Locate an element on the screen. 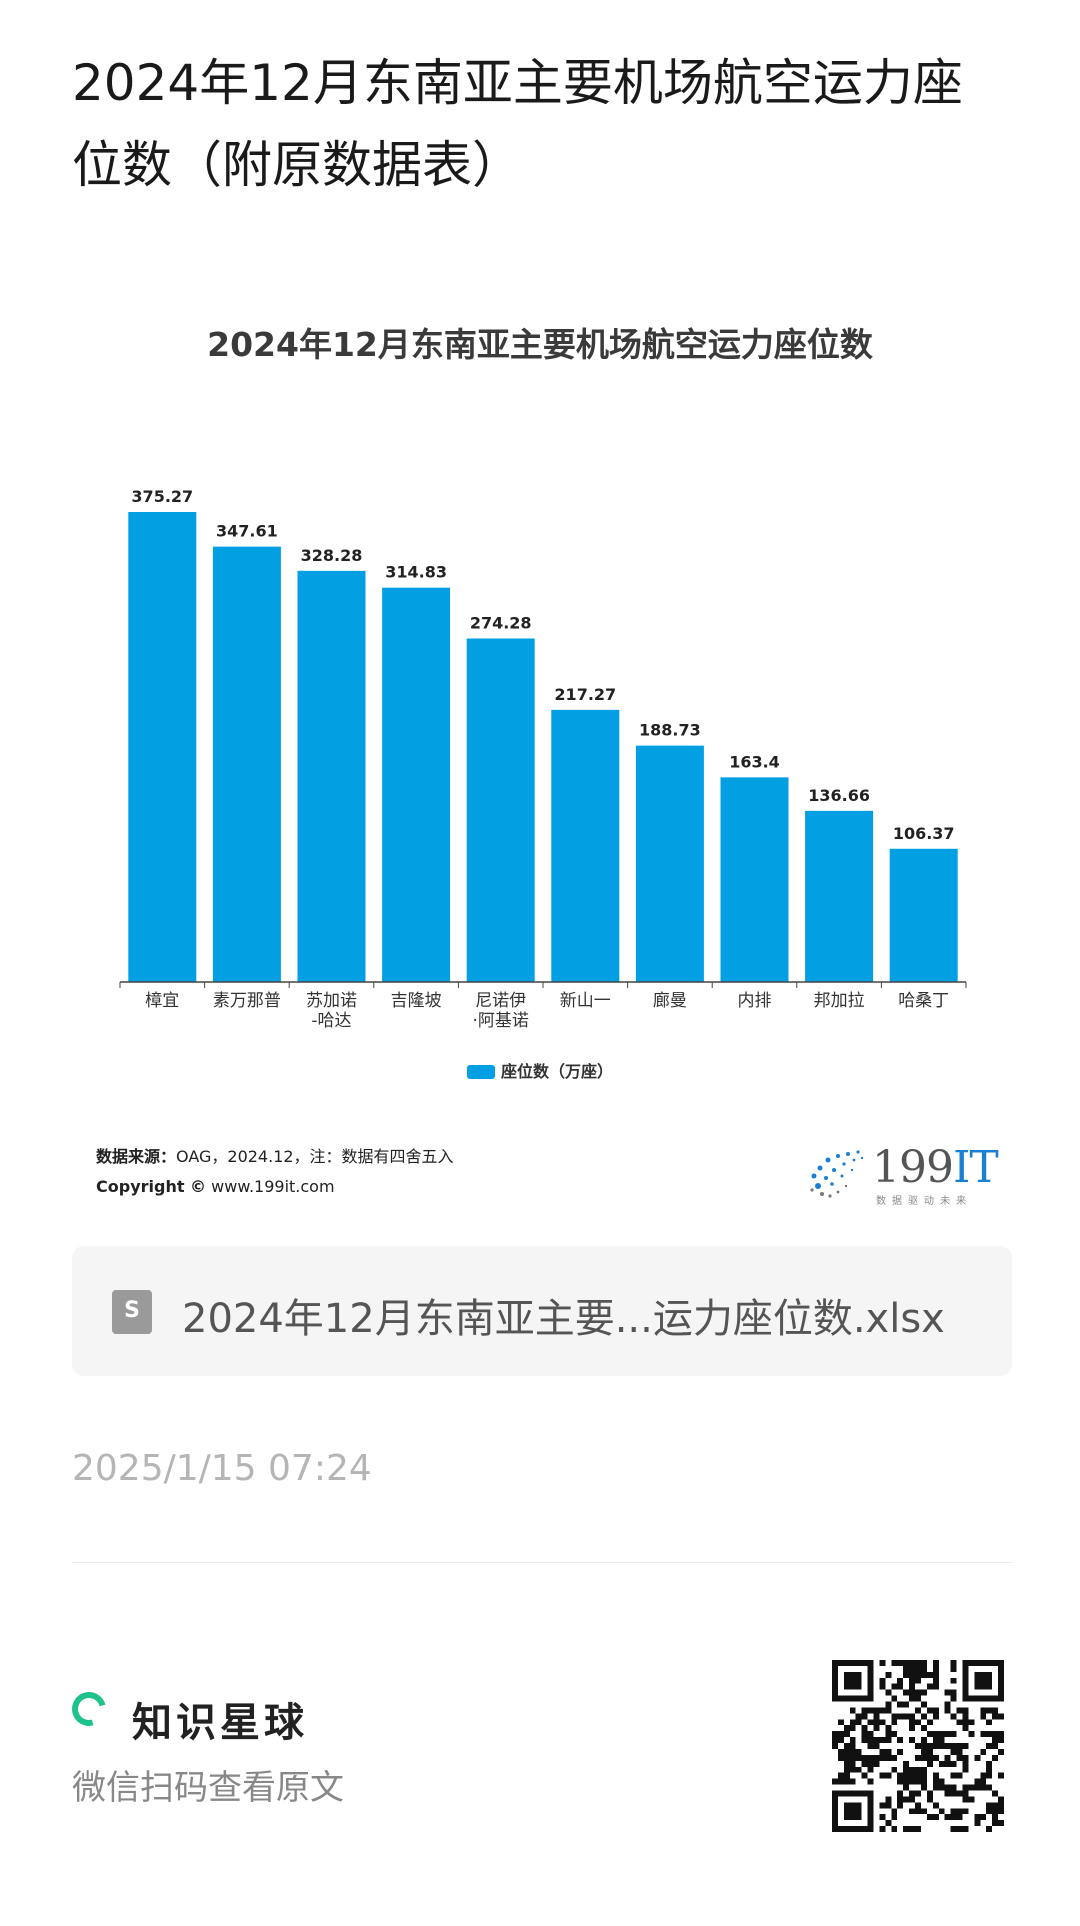 The image size is (1080, 1926). post-timestamp: 2025/1/15 07:24 is located at coordinates (222, 1468).